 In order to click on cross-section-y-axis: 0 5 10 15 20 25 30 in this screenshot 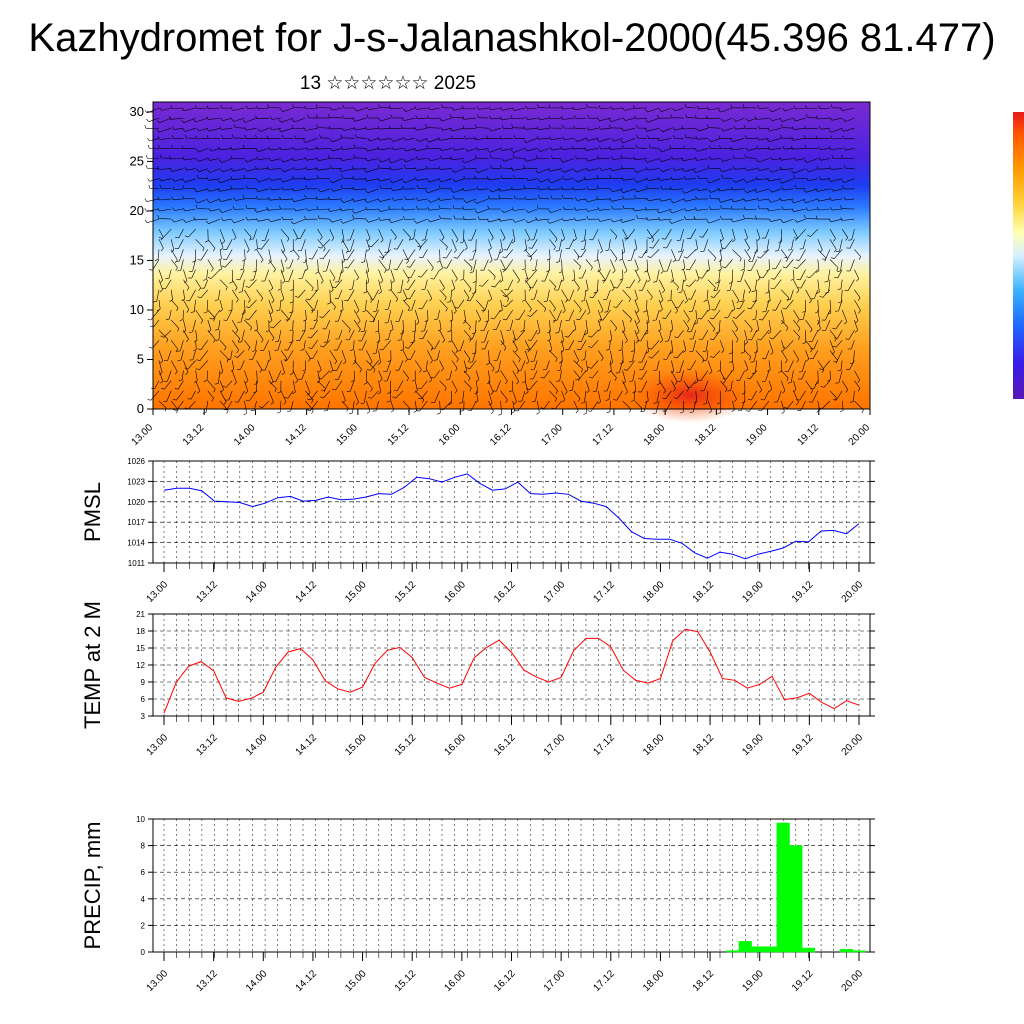, I will do `click(141, 260)`.